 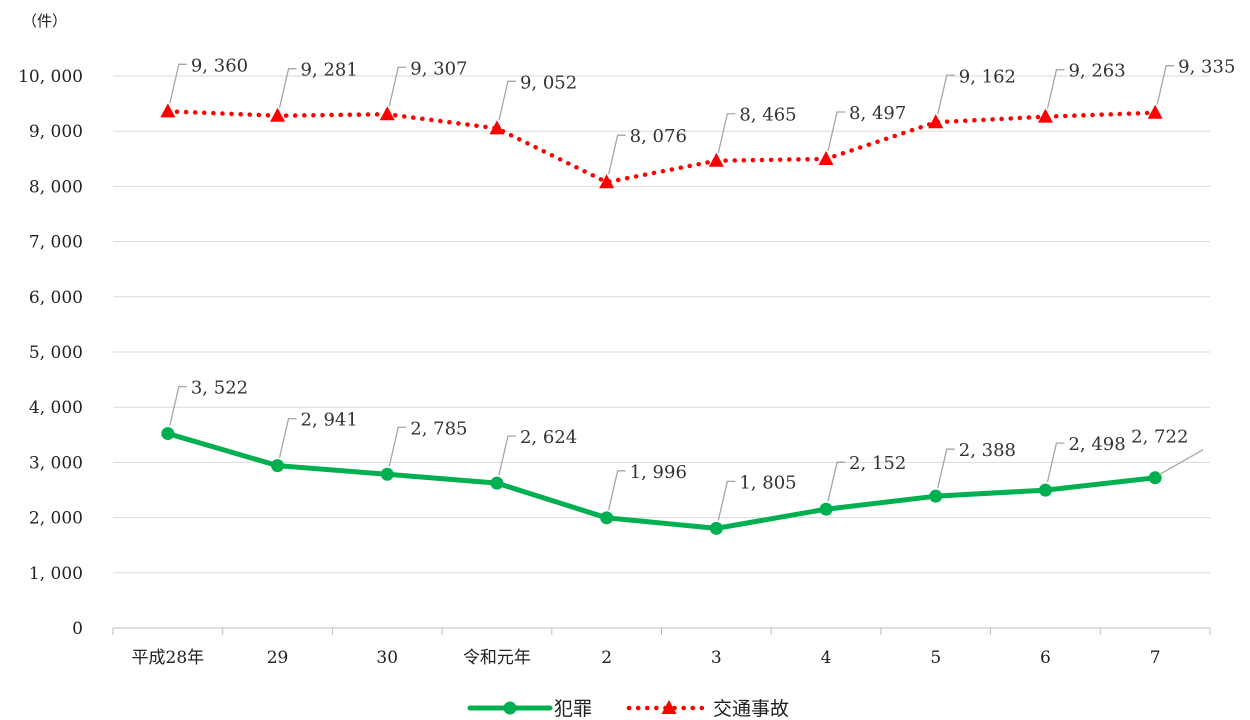 I want to click on y-unit-label: （件）, so click(x=44, y=21).